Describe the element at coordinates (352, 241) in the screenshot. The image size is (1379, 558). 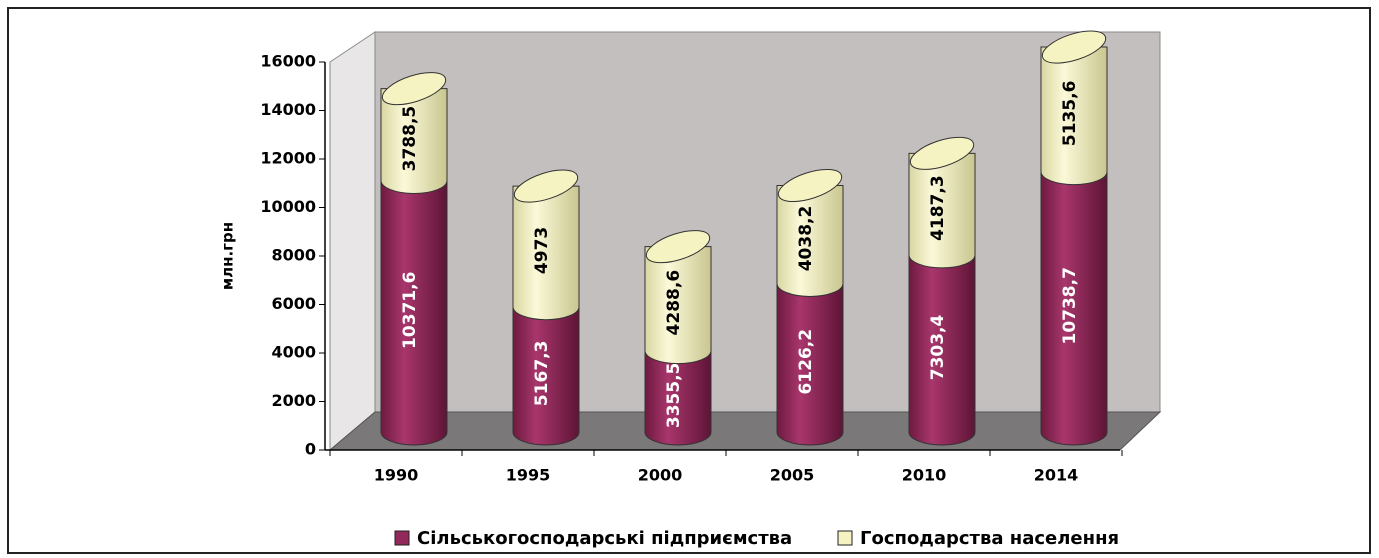
I see `side-wall` at that location.